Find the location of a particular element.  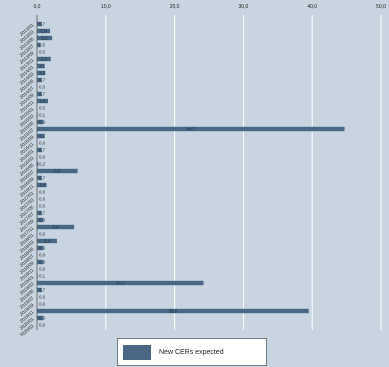

value-label: 1,4 is located at coordinates (42, 185).